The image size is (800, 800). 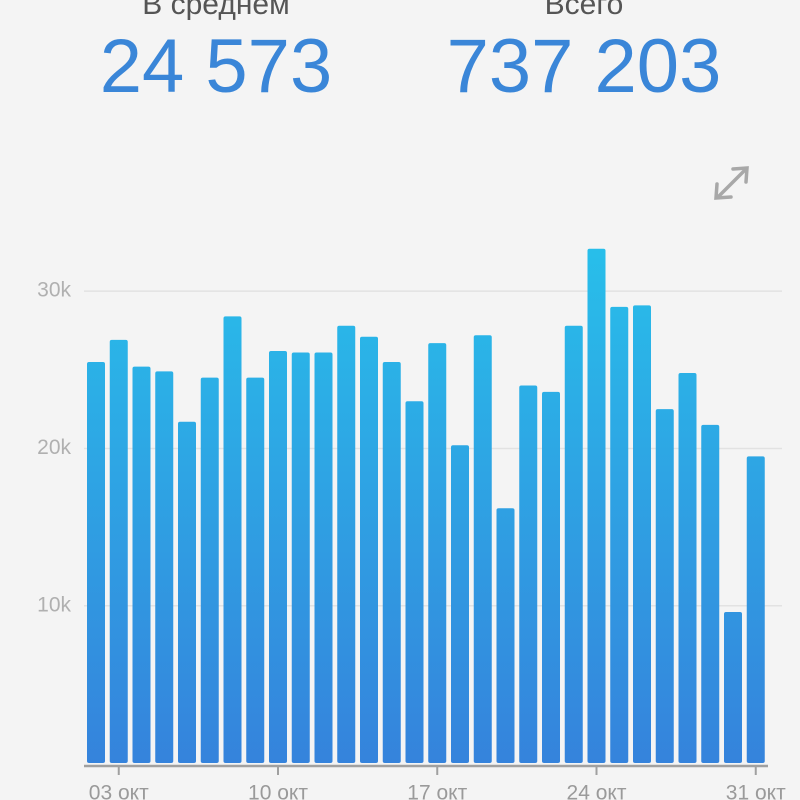 What do you see at coordinates (731, 183) in the screenshot?
I see `expand-icon` at bounding box center [731, 183].